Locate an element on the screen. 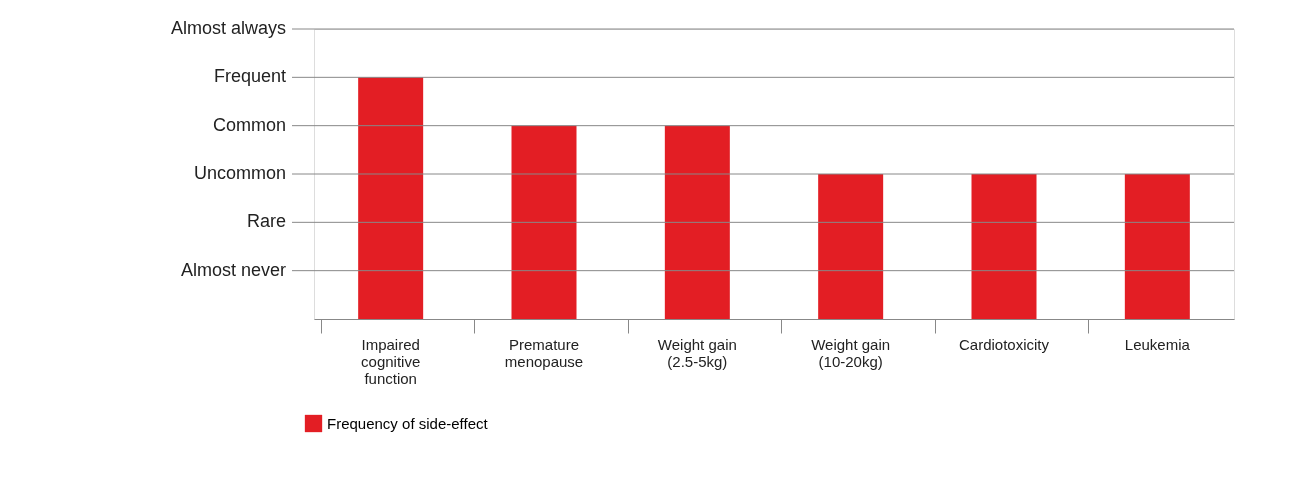 This screenshot has height=486, width=1304. text: Rare is located at coordinates (266, 221).